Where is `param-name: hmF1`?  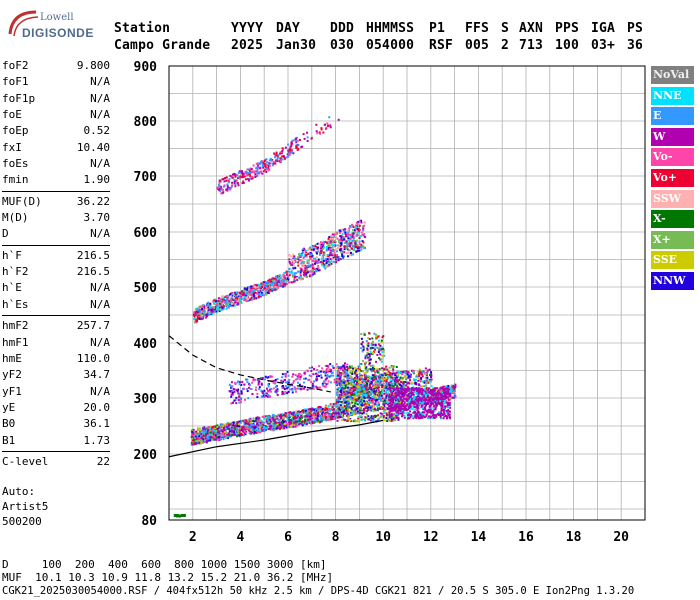 param-name: hmF1 is located at coordinates (15, 342).